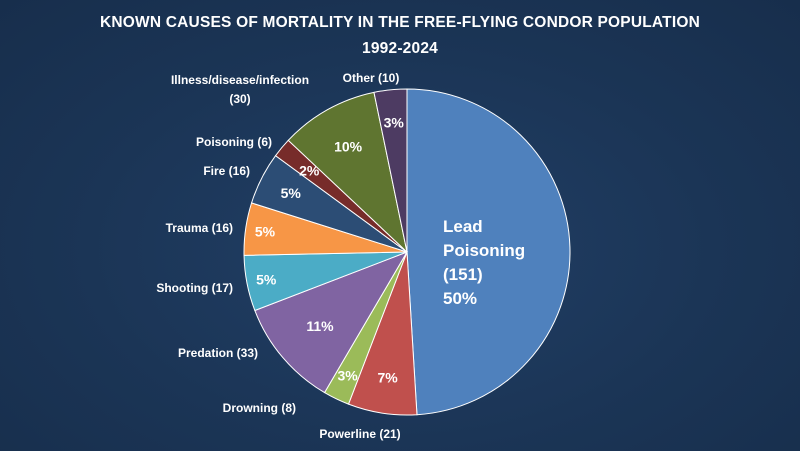 The image size is (800, 451). What do you see at coordinates (266, 280) in the screenshot?
I see `slice-percent-shooting: 5%` at bounding box center [266, 280].